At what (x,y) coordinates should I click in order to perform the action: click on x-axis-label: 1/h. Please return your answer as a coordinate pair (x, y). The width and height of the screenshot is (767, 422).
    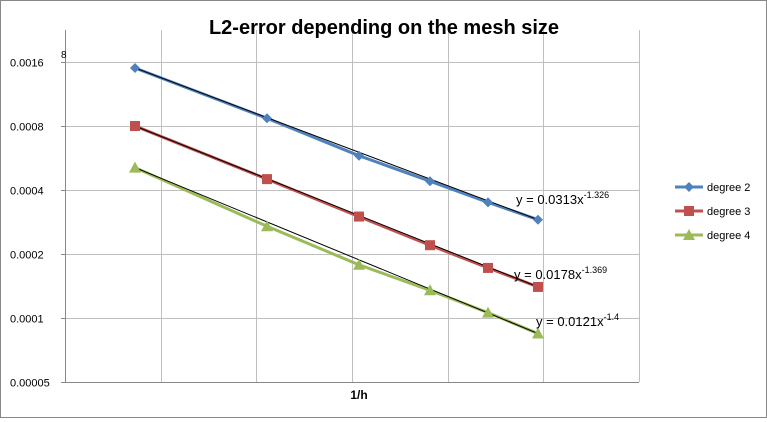
    Looking at the image, I should click on (358, 395).